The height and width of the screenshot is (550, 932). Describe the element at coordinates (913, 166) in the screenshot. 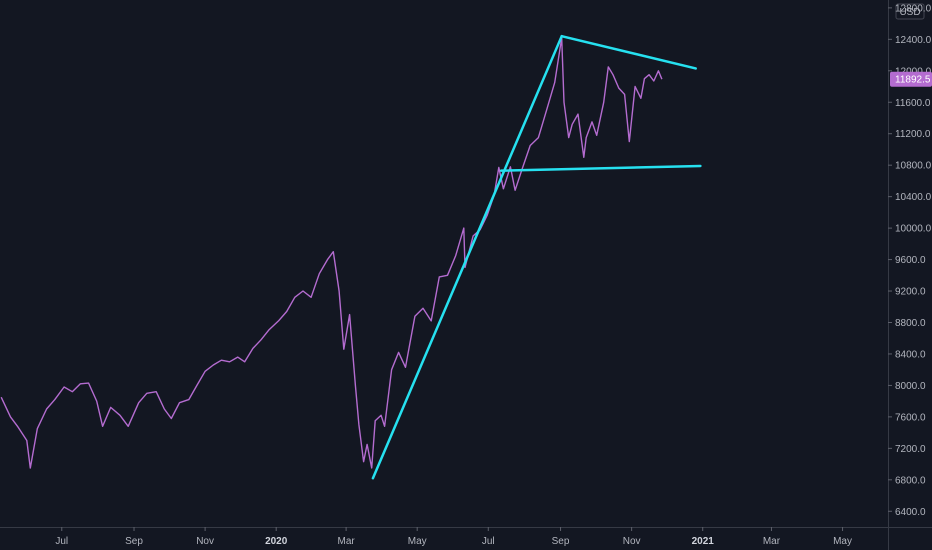

I see `y-tick-label: 10800.0` at that location.